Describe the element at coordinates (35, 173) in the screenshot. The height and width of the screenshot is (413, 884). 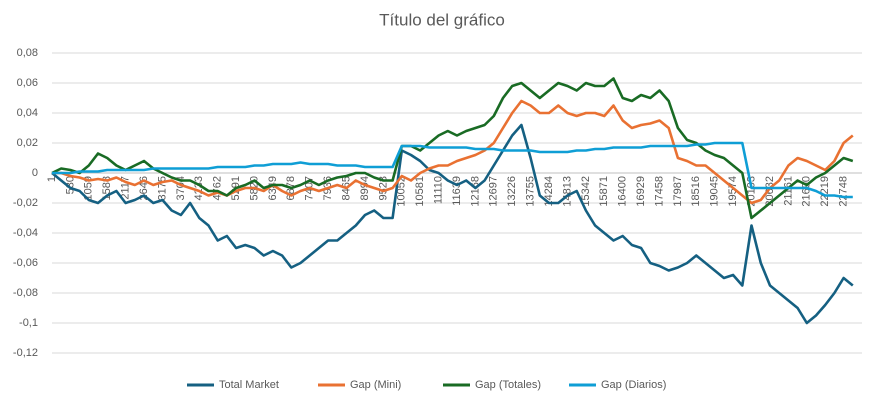
I see `y-tick-label: 0` at that location.